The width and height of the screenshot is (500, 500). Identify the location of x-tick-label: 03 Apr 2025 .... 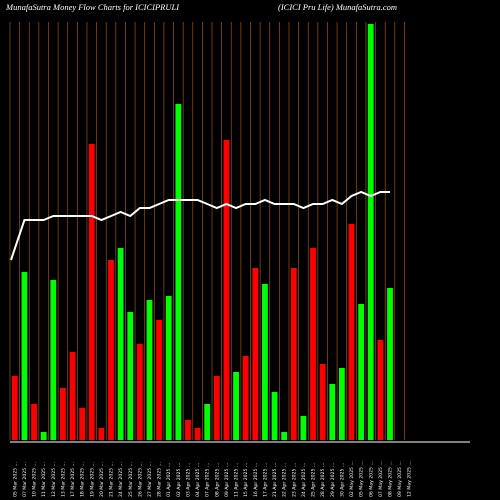
(188, 480).